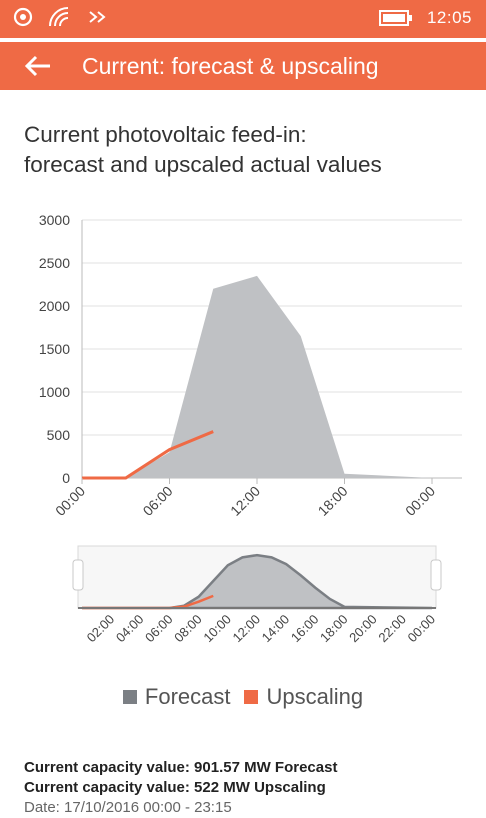 The image size is (486, 818). Describe the element at coordinates (158, 501) in the screenshot. I see `x-tick-label: 06:00` at that location.